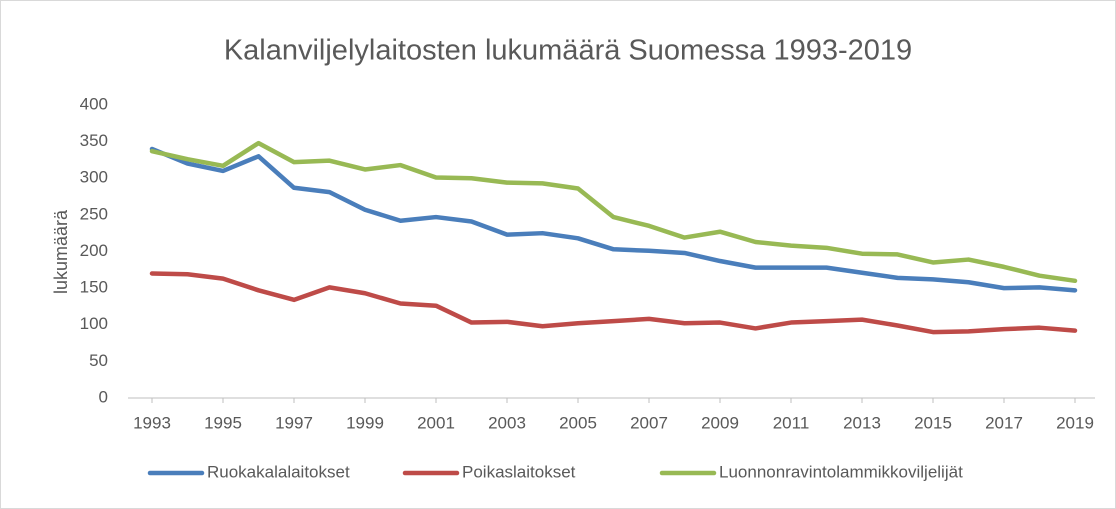 The image size is (1116, 509). Describe the element at coordinates (791, 422) in the screenshot. I see `x-tick-label: 2011` at that location.